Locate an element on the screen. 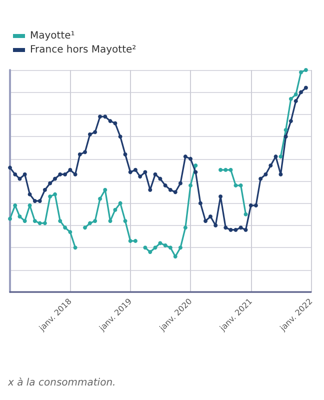  legend-label: France hors Mayotte² is located at coordinates (83, 50).